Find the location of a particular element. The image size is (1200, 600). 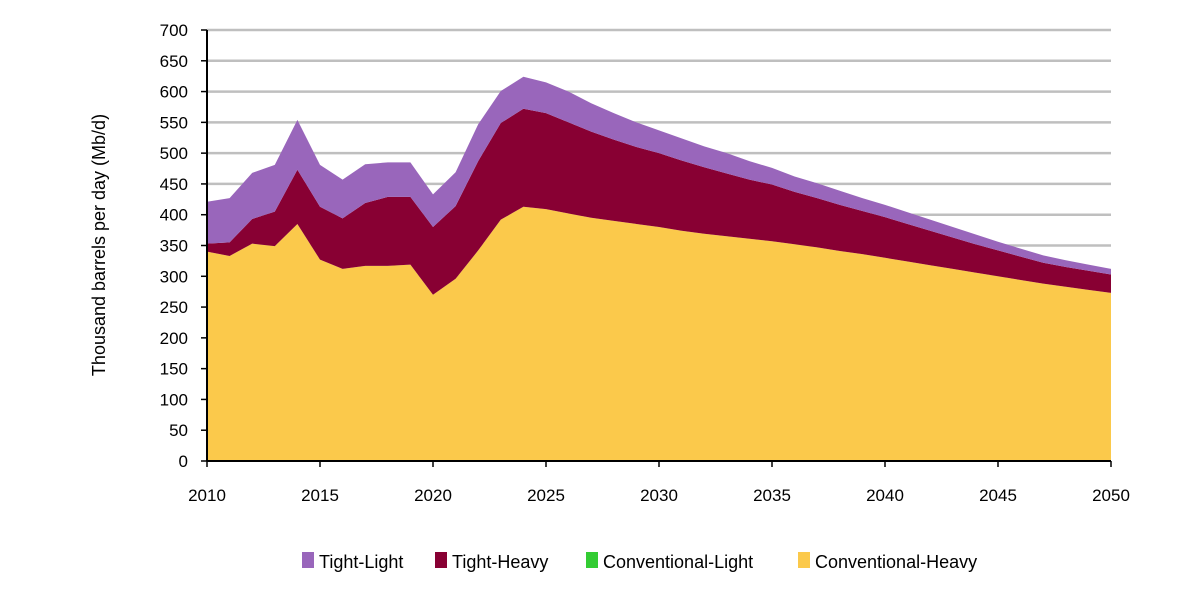

y-tick-label: 150 is located at coordinates (174, 369).